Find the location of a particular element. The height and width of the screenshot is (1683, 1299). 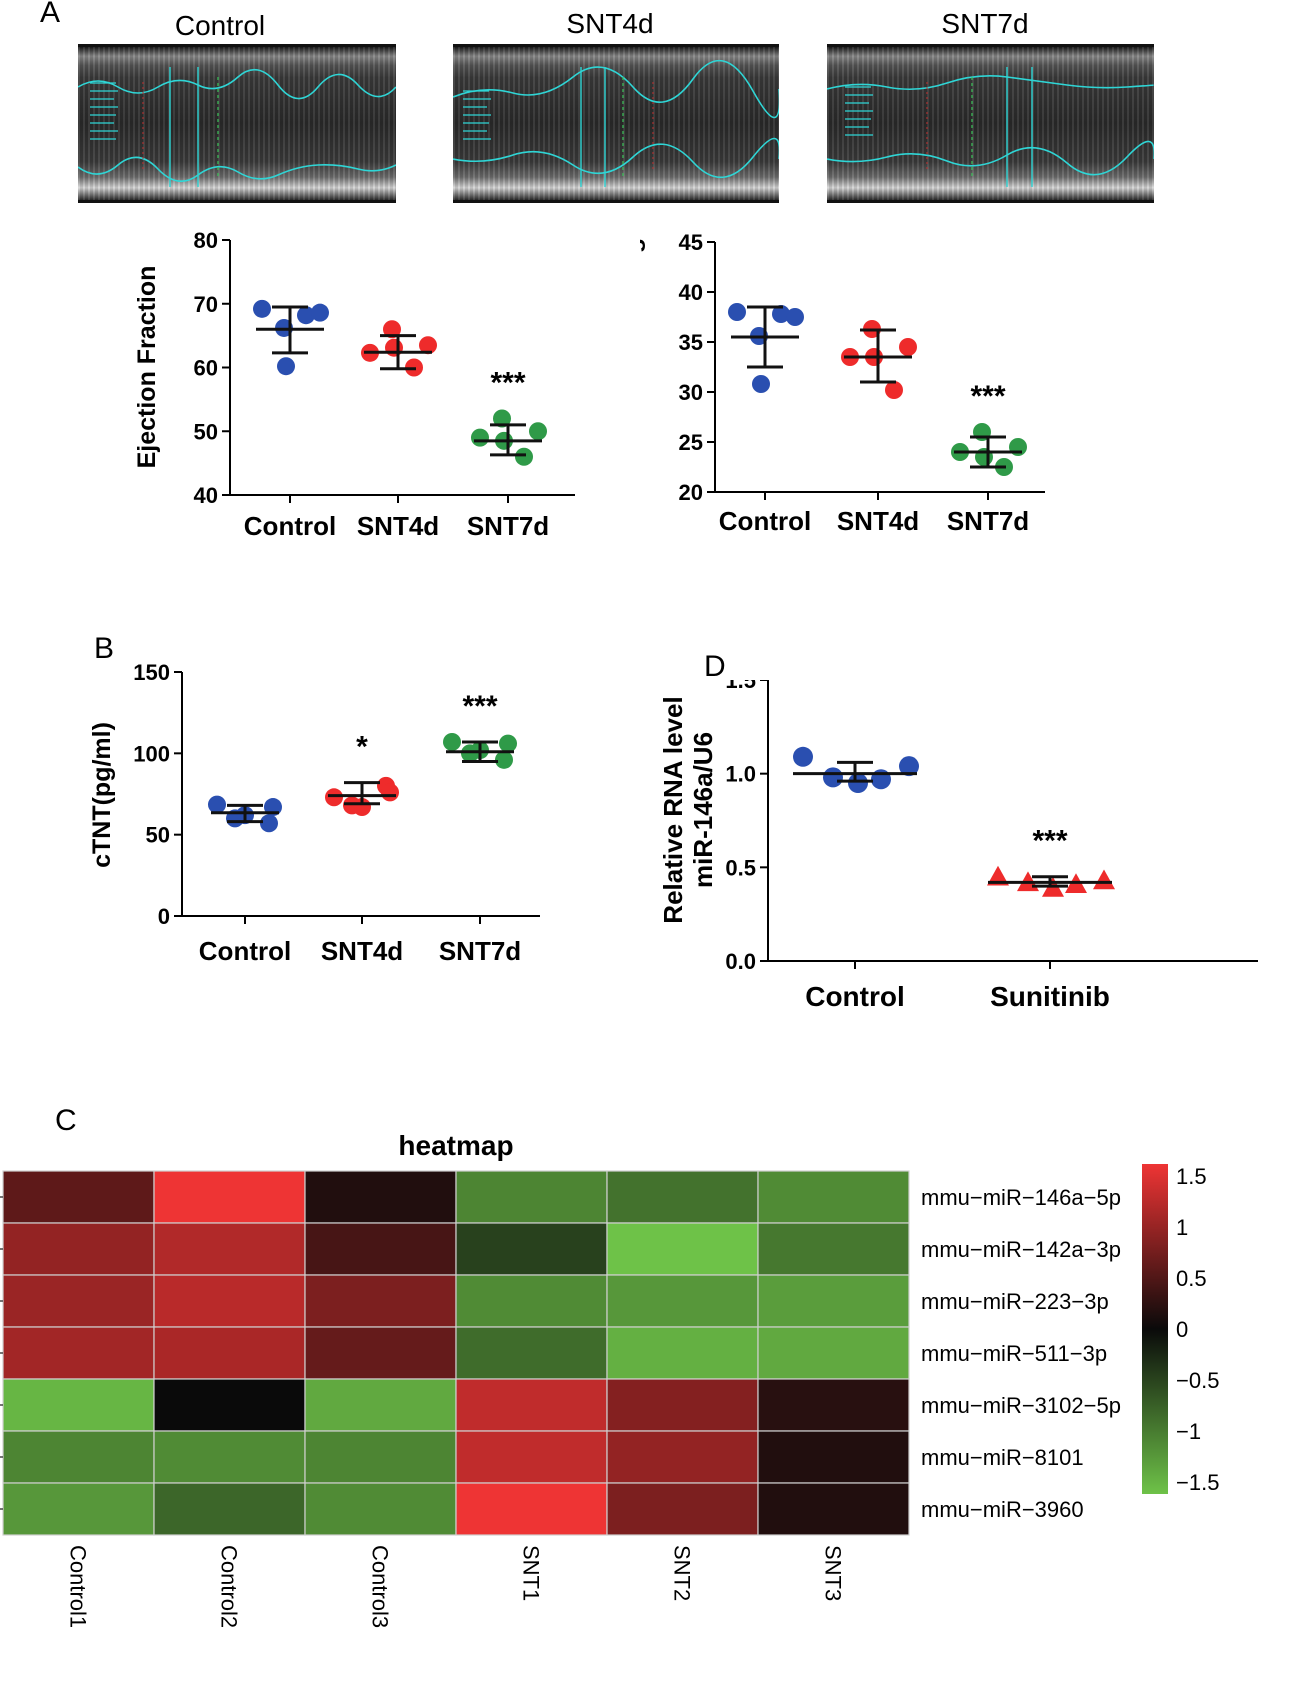

row-label: mmu−miR−511−3p is located at coordinates (1014, 1353).